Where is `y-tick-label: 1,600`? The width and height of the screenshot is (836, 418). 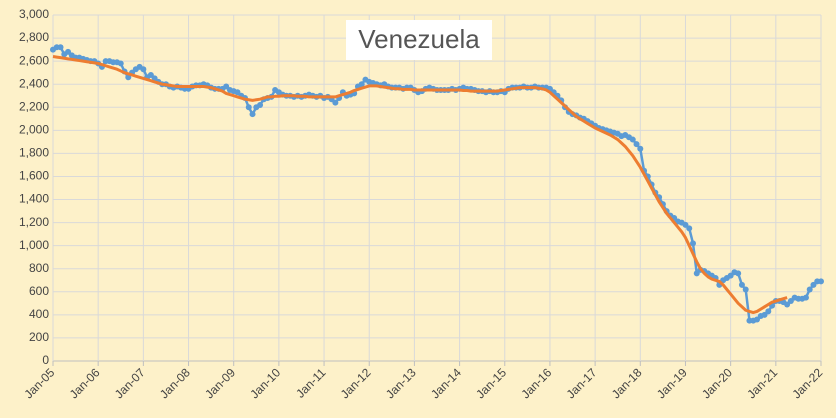 y-tick-label: 1,600 is located at coordinates (34, 176).